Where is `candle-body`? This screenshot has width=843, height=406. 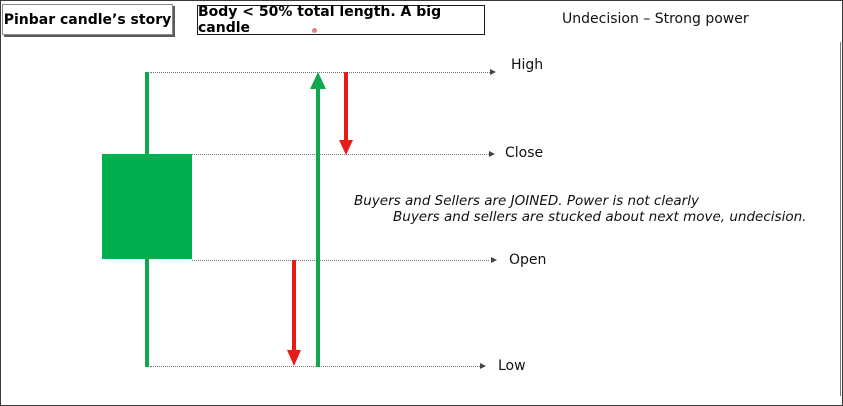 candle-body is located at coordinates (147, 206).